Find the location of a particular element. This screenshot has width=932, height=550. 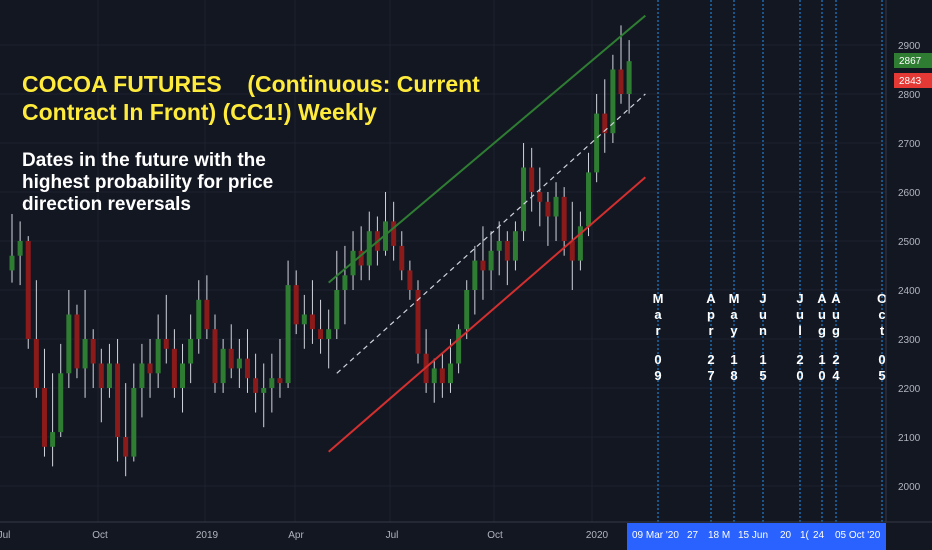

y-tick-label: 2500 is located at coordinates (909, 242).